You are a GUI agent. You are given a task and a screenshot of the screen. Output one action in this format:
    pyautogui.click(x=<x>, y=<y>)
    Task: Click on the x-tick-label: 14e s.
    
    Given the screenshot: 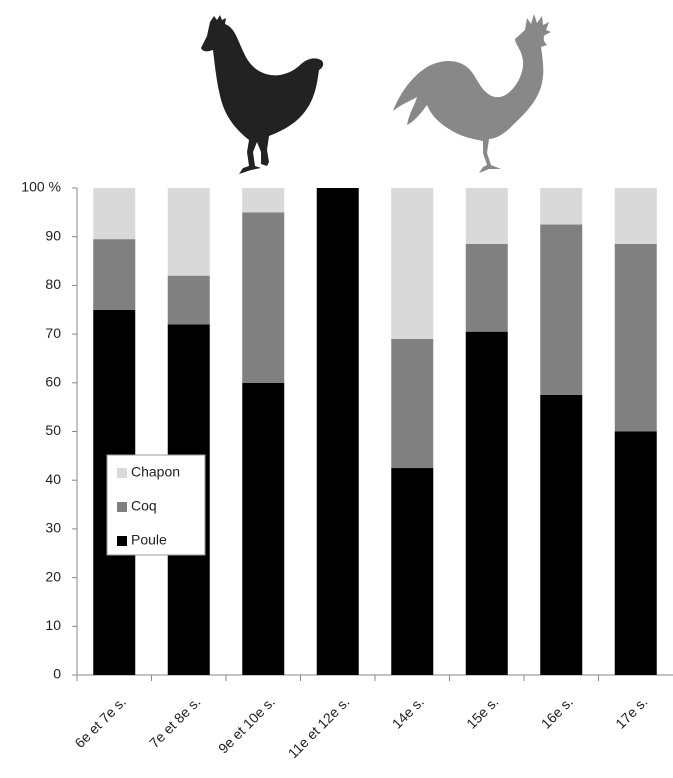 What is the action you would take?
    pyautogui.click(x=408, y=712)
    